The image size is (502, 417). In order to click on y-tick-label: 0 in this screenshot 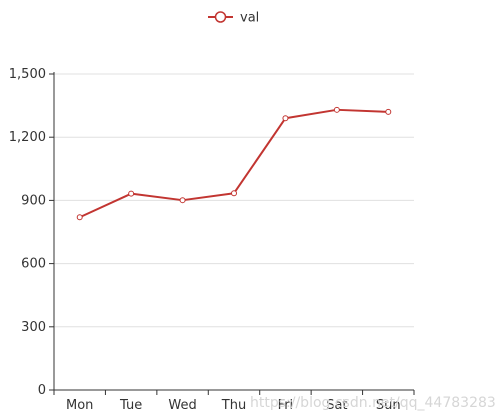, I will do `click(42, 390)`.